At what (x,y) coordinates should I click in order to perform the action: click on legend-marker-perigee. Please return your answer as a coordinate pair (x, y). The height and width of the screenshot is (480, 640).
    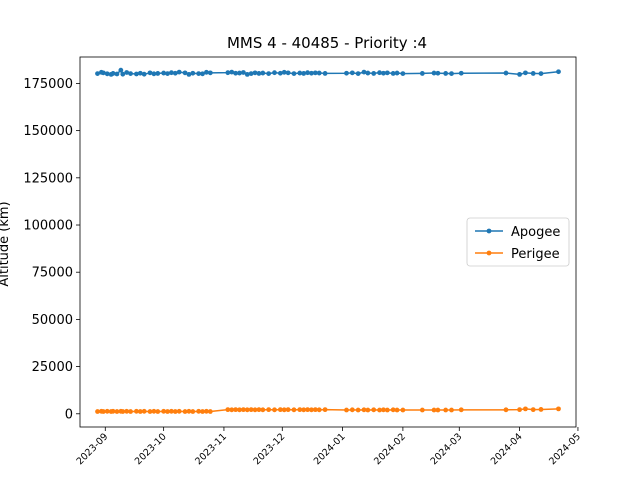
    Looking at the image, I should click on (489, 253).